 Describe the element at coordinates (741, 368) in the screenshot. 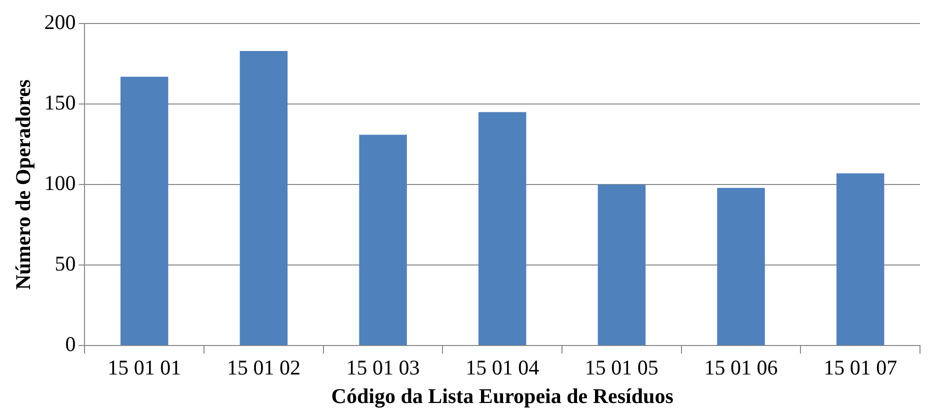

I see `x-tick-label: 15 01 06` at that location.